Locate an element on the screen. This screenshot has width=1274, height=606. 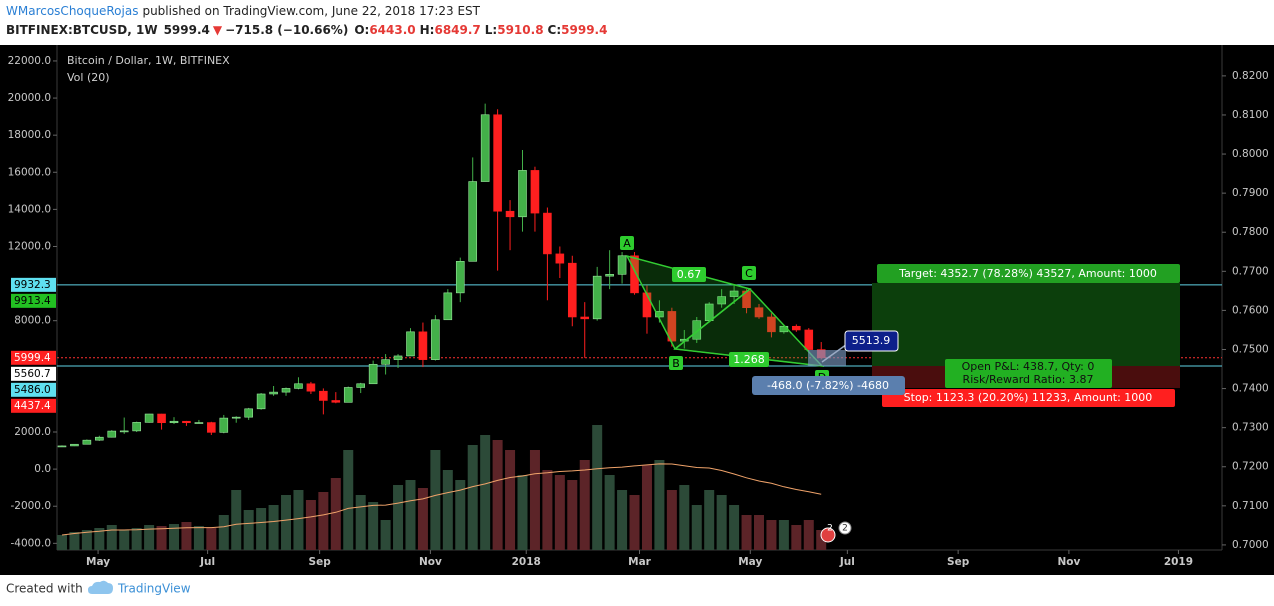
pnl-bg is located at coordinates (1028, 373).